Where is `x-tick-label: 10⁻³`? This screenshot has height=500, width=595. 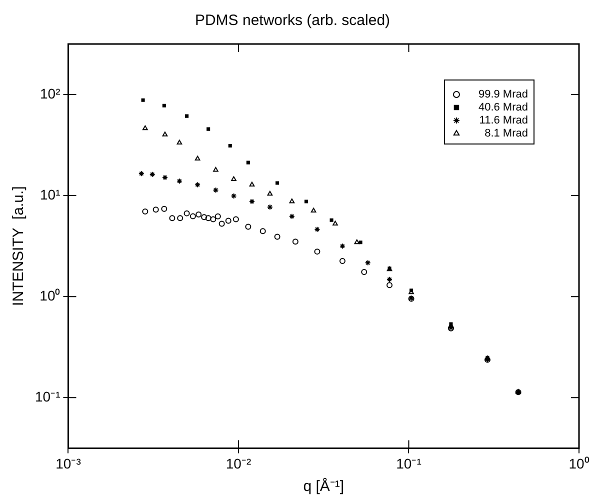 x-tick-label: 10⁻³ is located at coordinates (69, 463).